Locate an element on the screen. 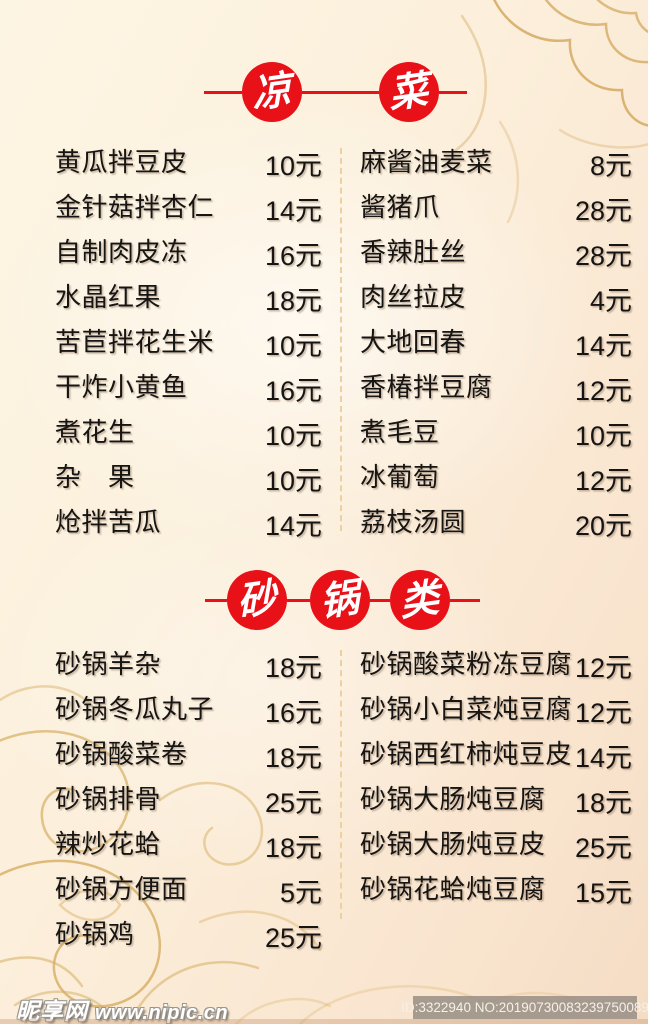  section-badge-char: 菜 is located at coordinates (409, 91).